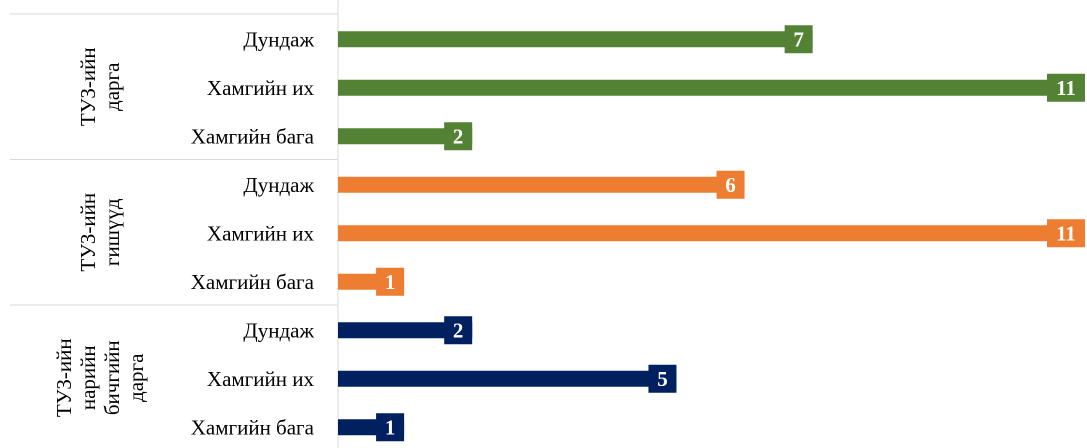 The image size is (1087, 448). I want to click on group-label: ТУЗ-ийндарга, so click(100, 86).